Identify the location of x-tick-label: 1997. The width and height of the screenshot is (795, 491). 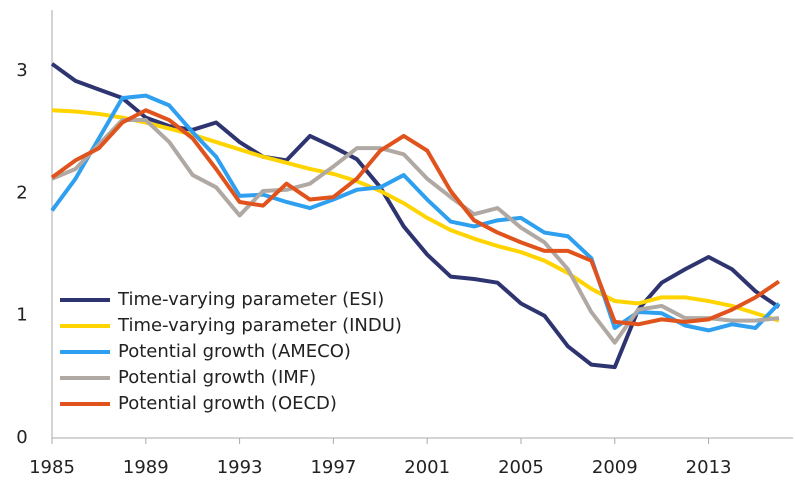
(333, 467).